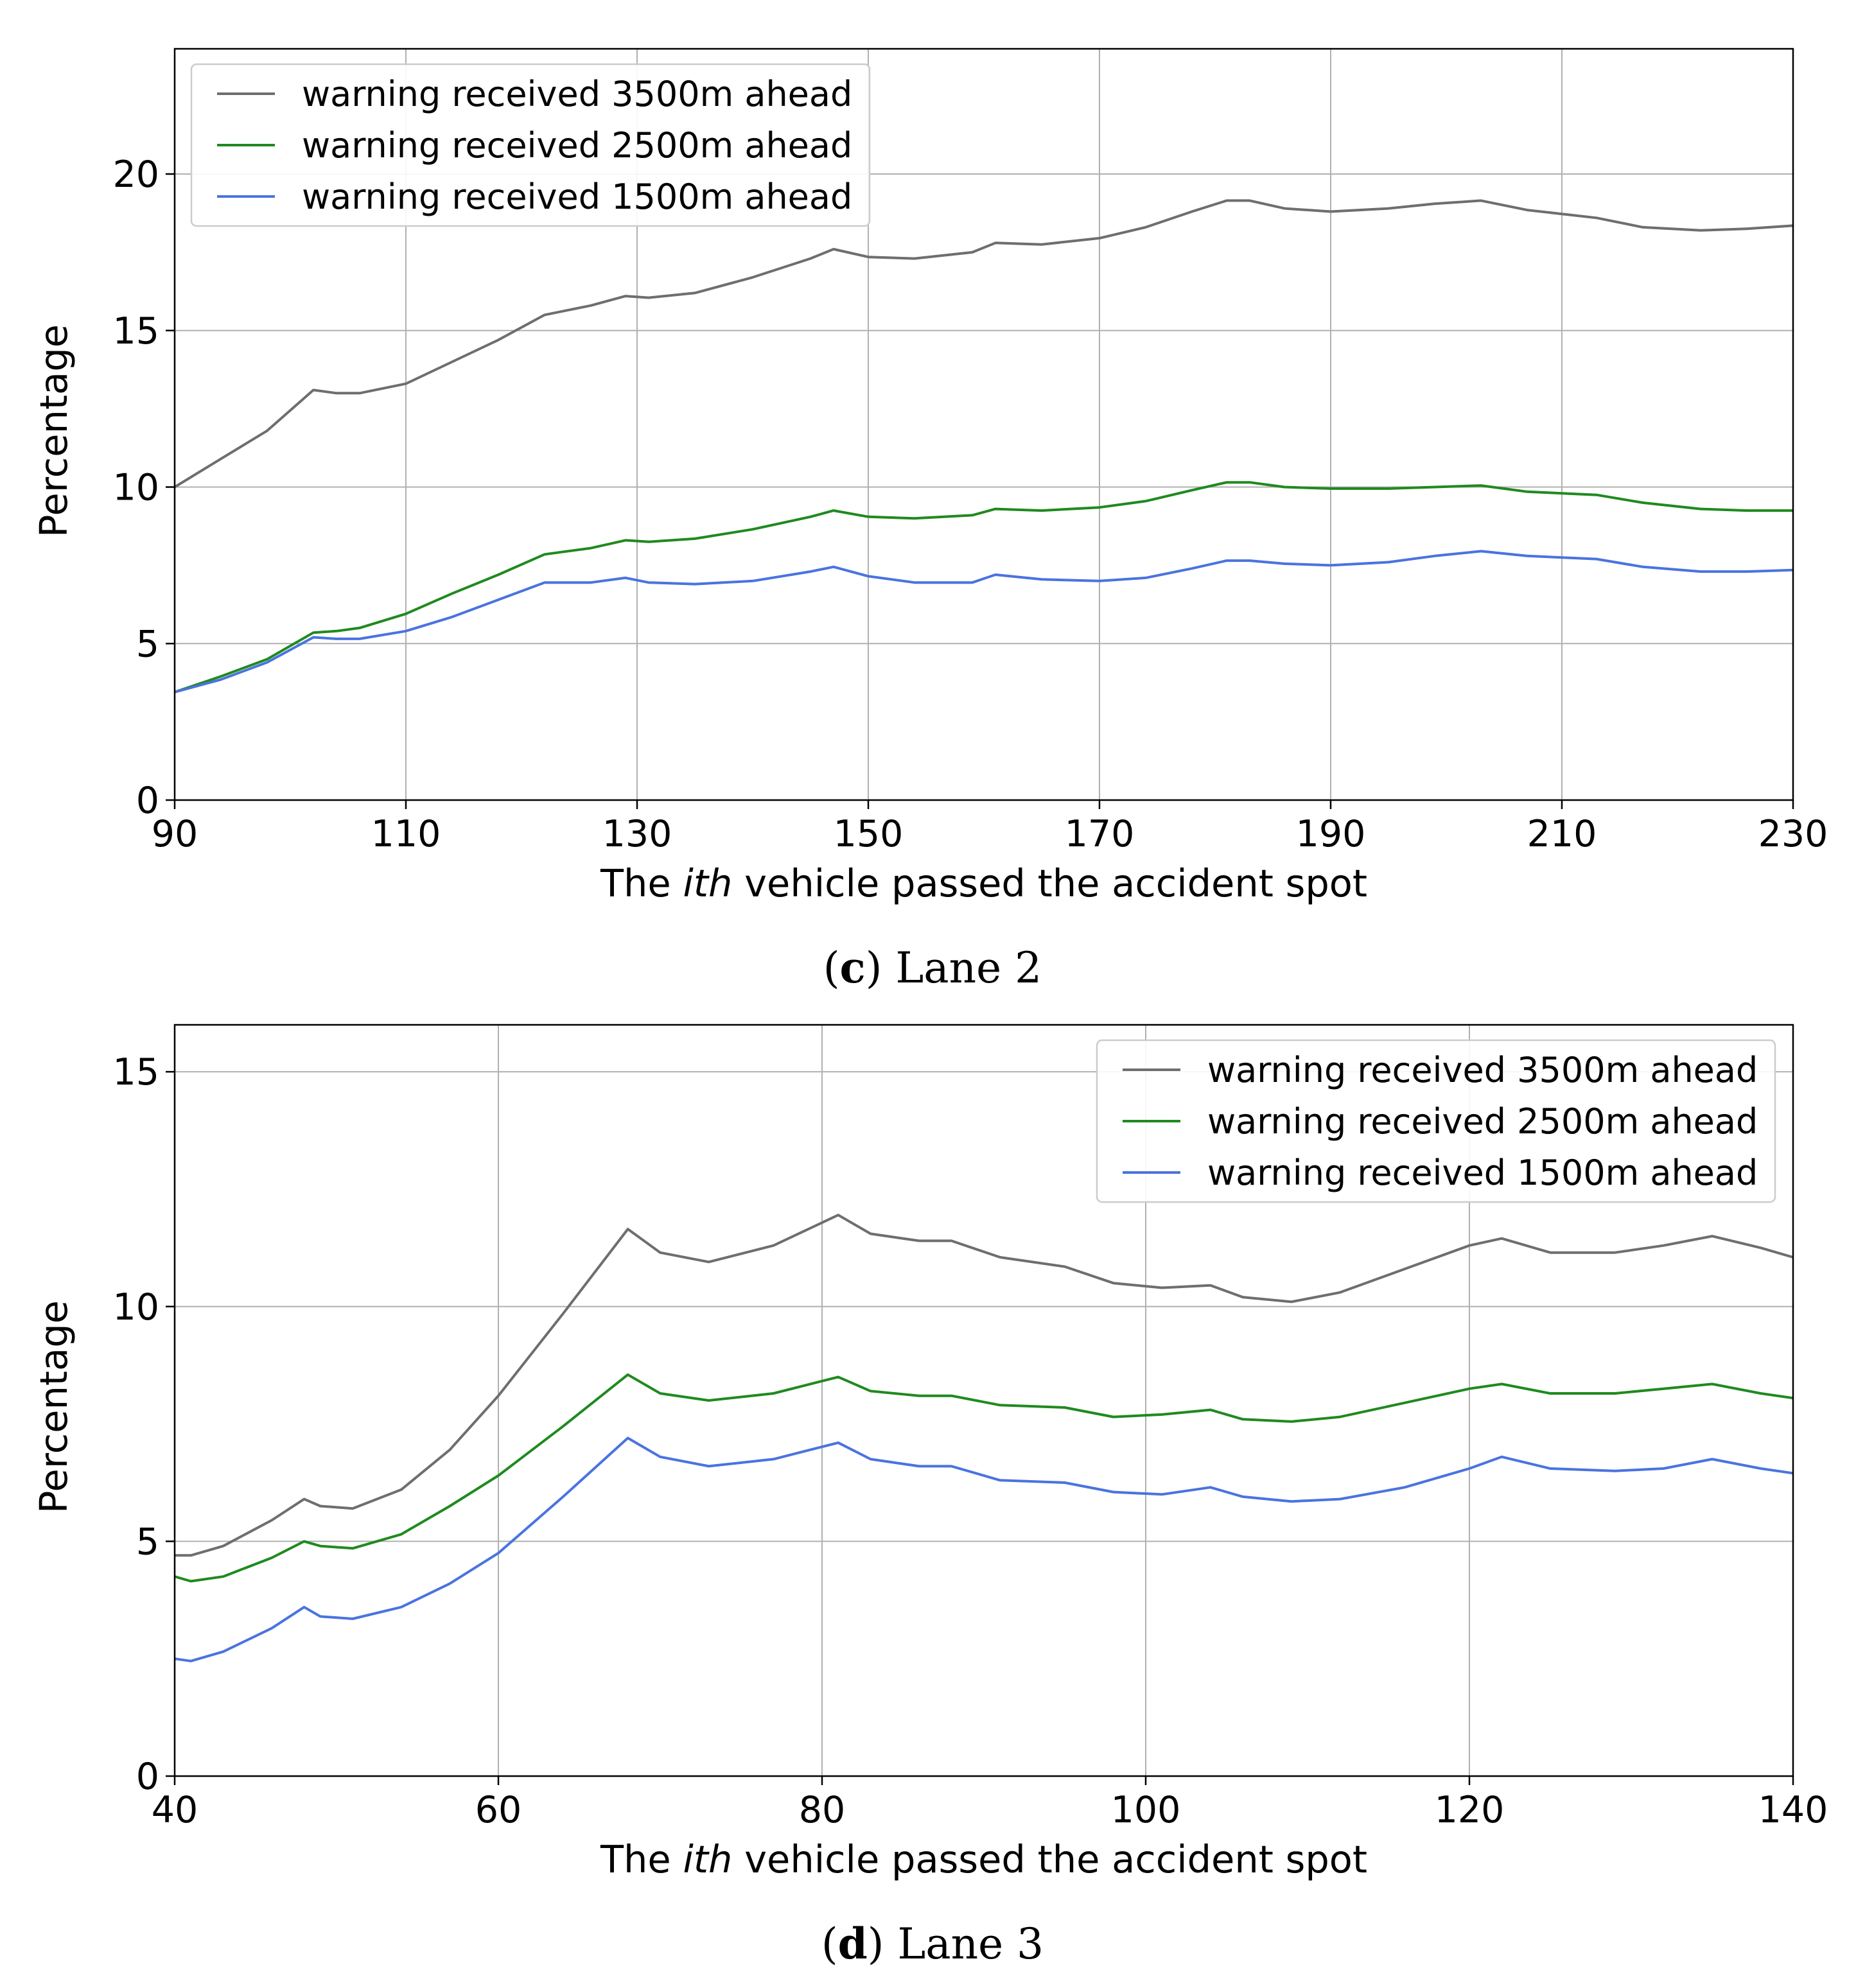 Image resolution: width=1865 pixels, height=1988 pixels. Describe the element at coordinates (1470, 1810) in the screenshot. I see `x-tick-label: 120` at that location.